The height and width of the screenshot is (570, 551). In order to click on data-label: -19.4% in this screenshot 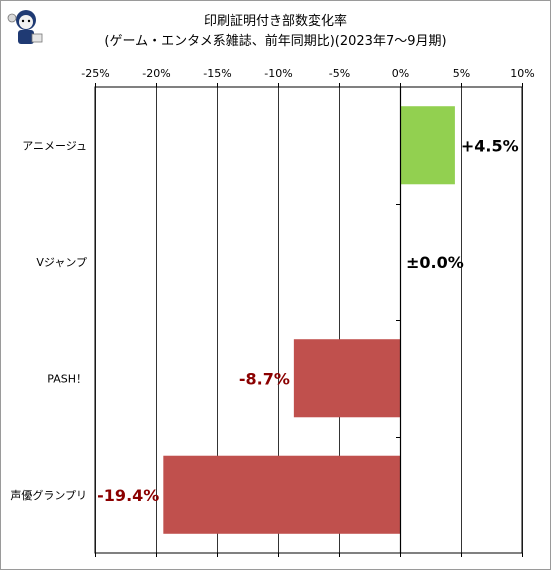, I will do `click(128, 495)`.